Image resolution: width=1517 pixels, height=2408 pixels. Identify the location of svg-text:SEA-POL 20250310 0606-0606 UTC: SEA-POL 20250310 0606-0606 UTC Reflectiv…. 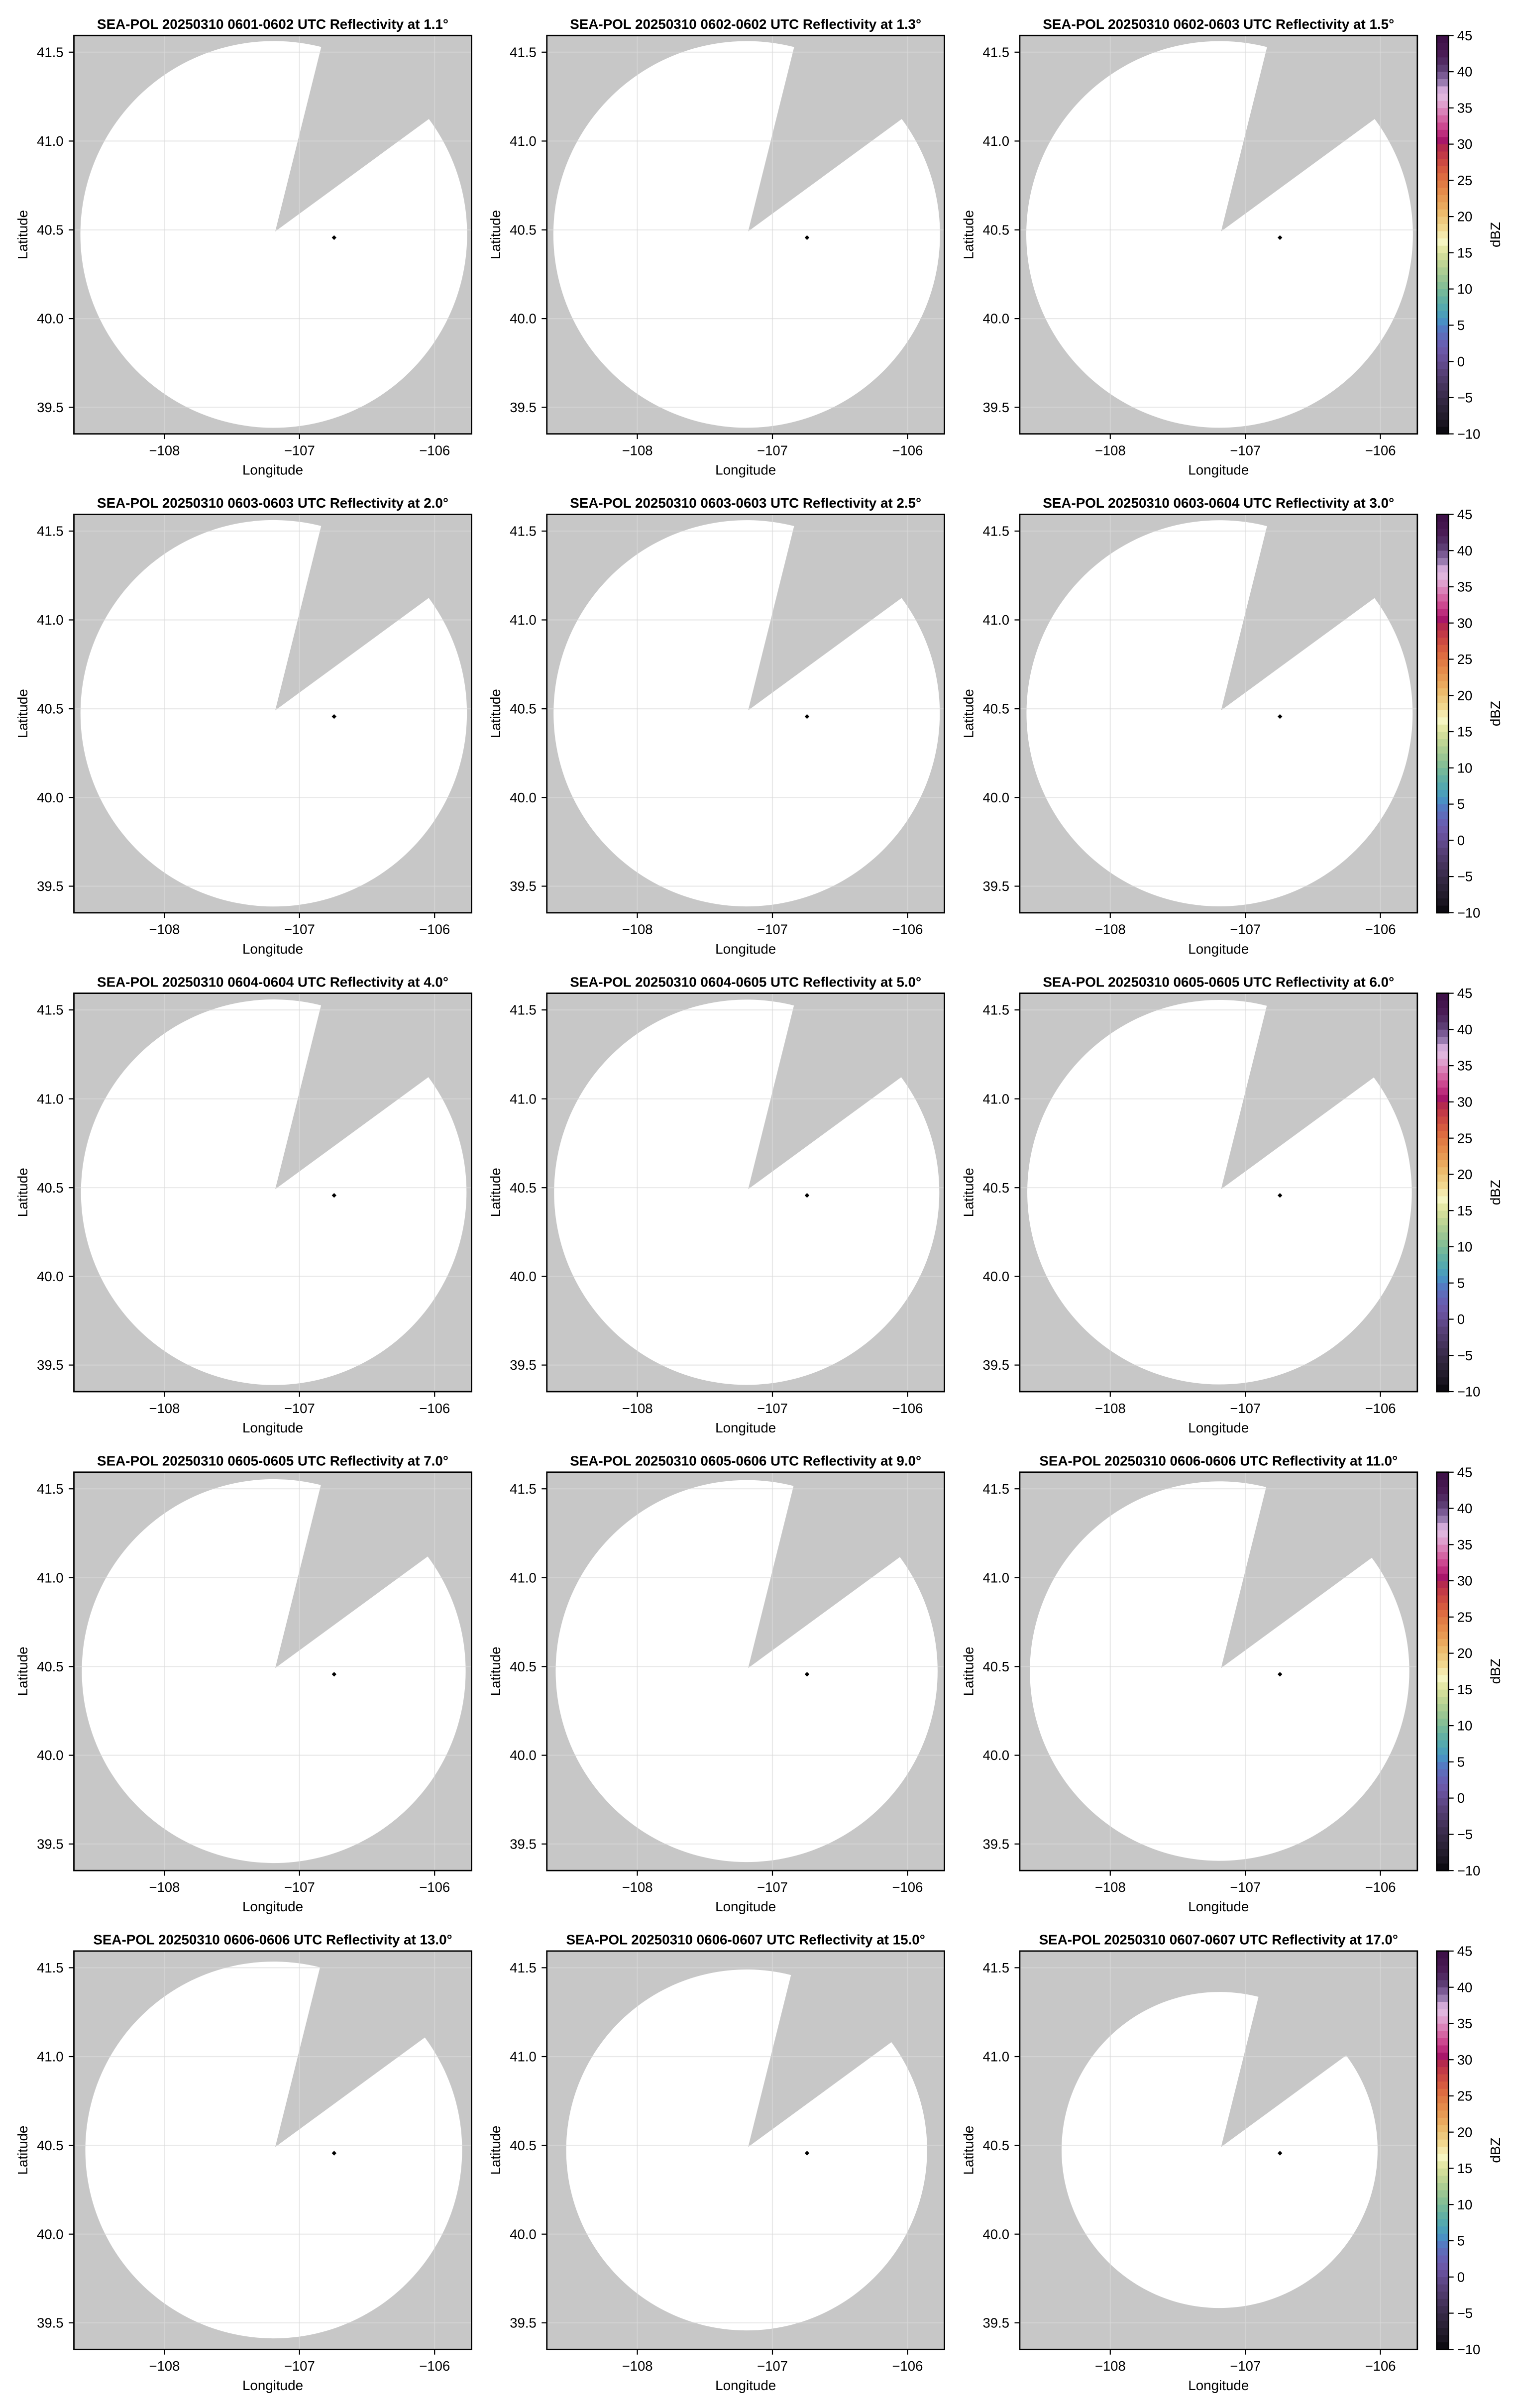
(273, 1940).